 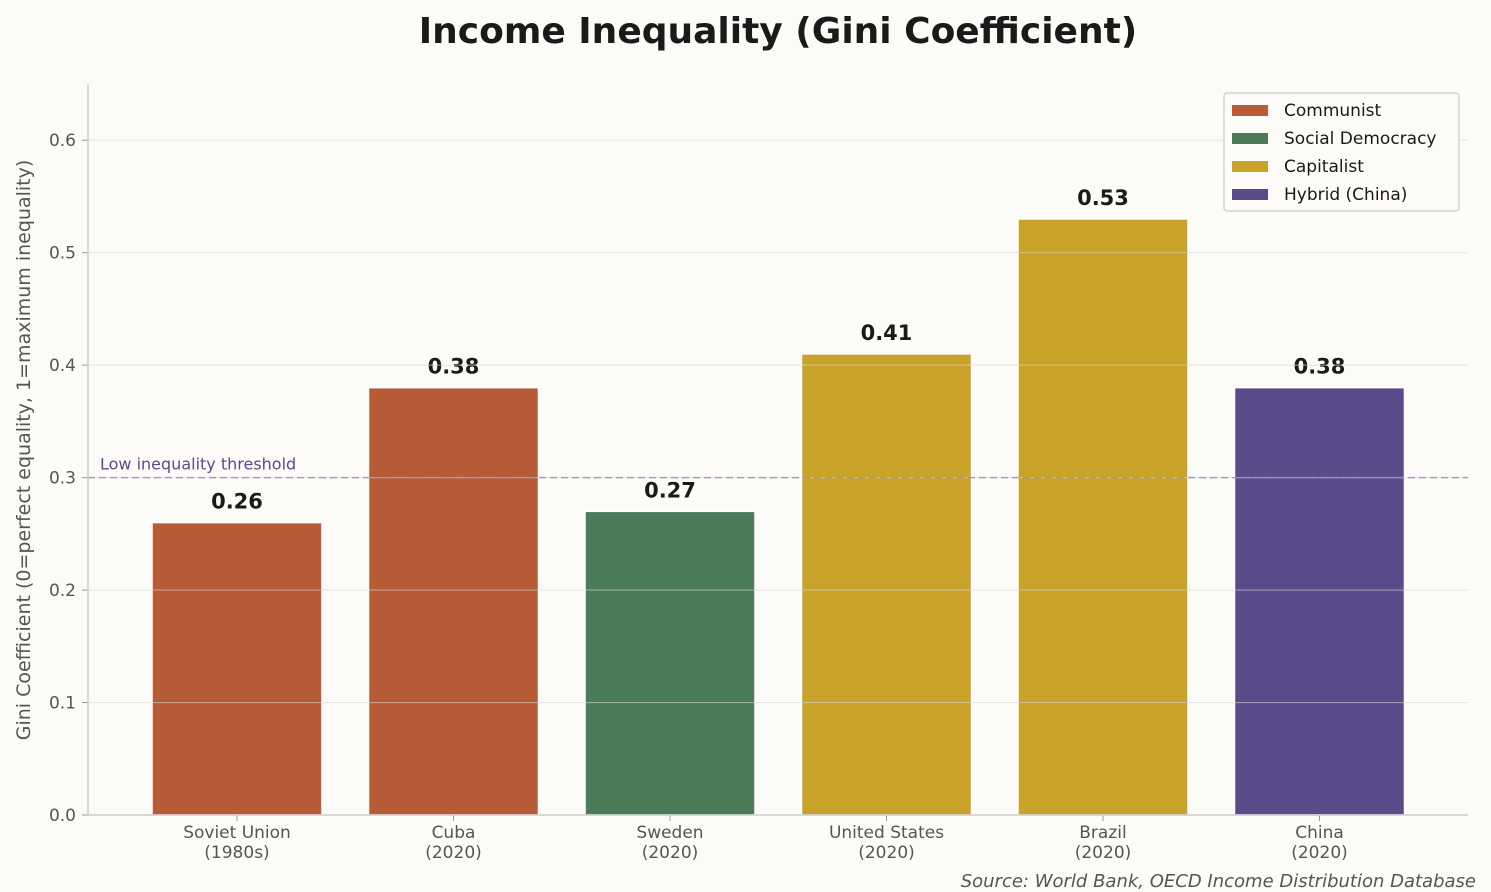 I want to click on y-tick-label-5: 0.5, so click(x=62, y=254).